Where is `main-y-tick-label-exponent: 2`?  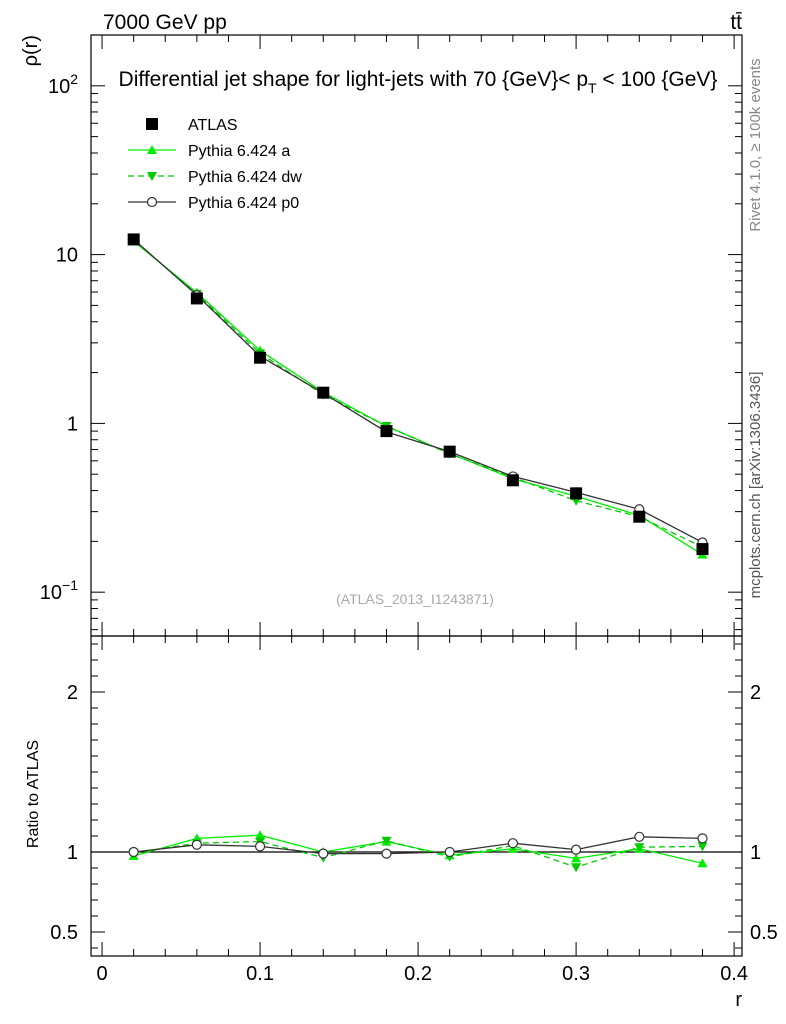
main-y-tick-label-exponent: 2 is located at coordinates (74, 79).